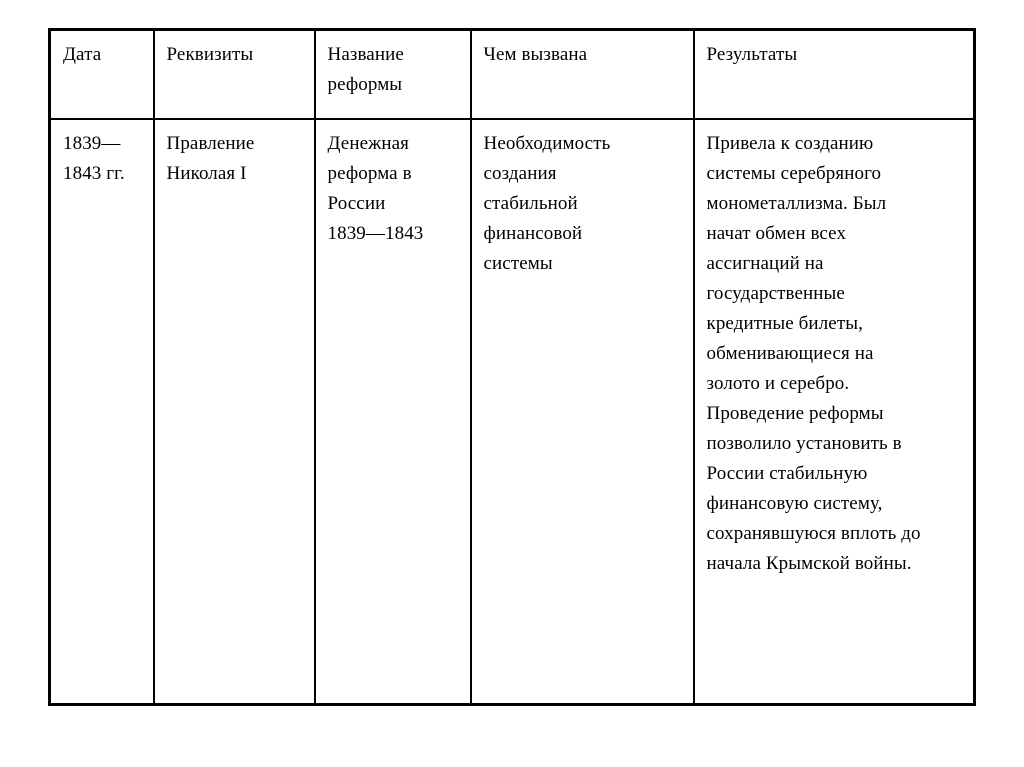 The height and width of the screenshot is (767, 1024). I want to click on cell-ruler: Правление Николая I, so click(234, 412).